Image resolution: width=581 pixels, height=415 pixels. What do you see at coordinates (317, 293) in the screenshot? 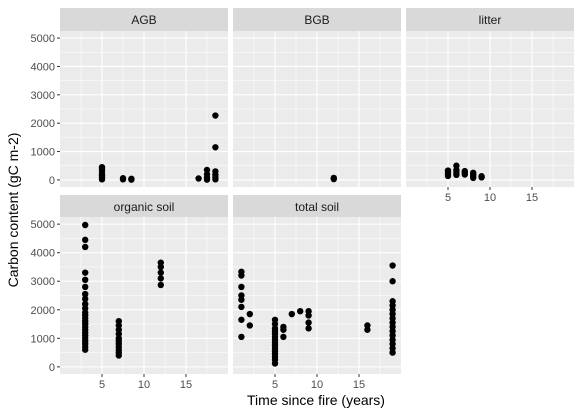
I see `panel-total-soil: total soil 5 10 15` at bounding box center [317, 293].